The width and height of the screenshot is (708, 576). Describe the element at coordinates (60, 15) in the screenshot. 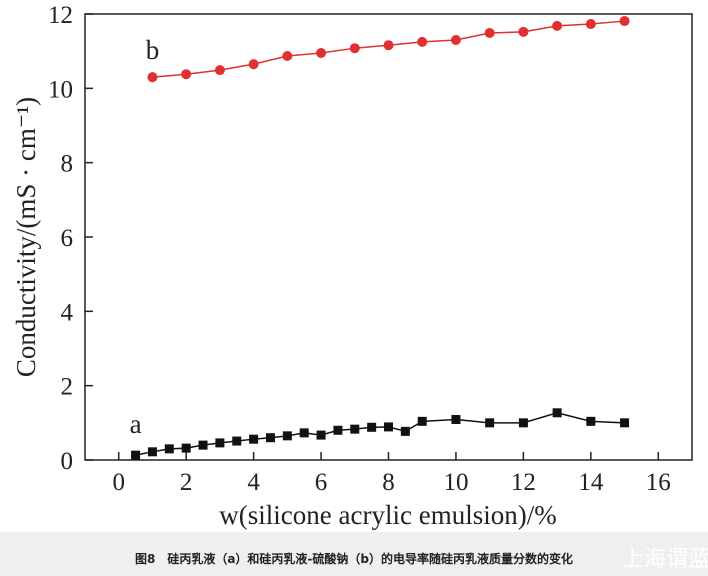

I see `y-tick-label: 12` at that location.